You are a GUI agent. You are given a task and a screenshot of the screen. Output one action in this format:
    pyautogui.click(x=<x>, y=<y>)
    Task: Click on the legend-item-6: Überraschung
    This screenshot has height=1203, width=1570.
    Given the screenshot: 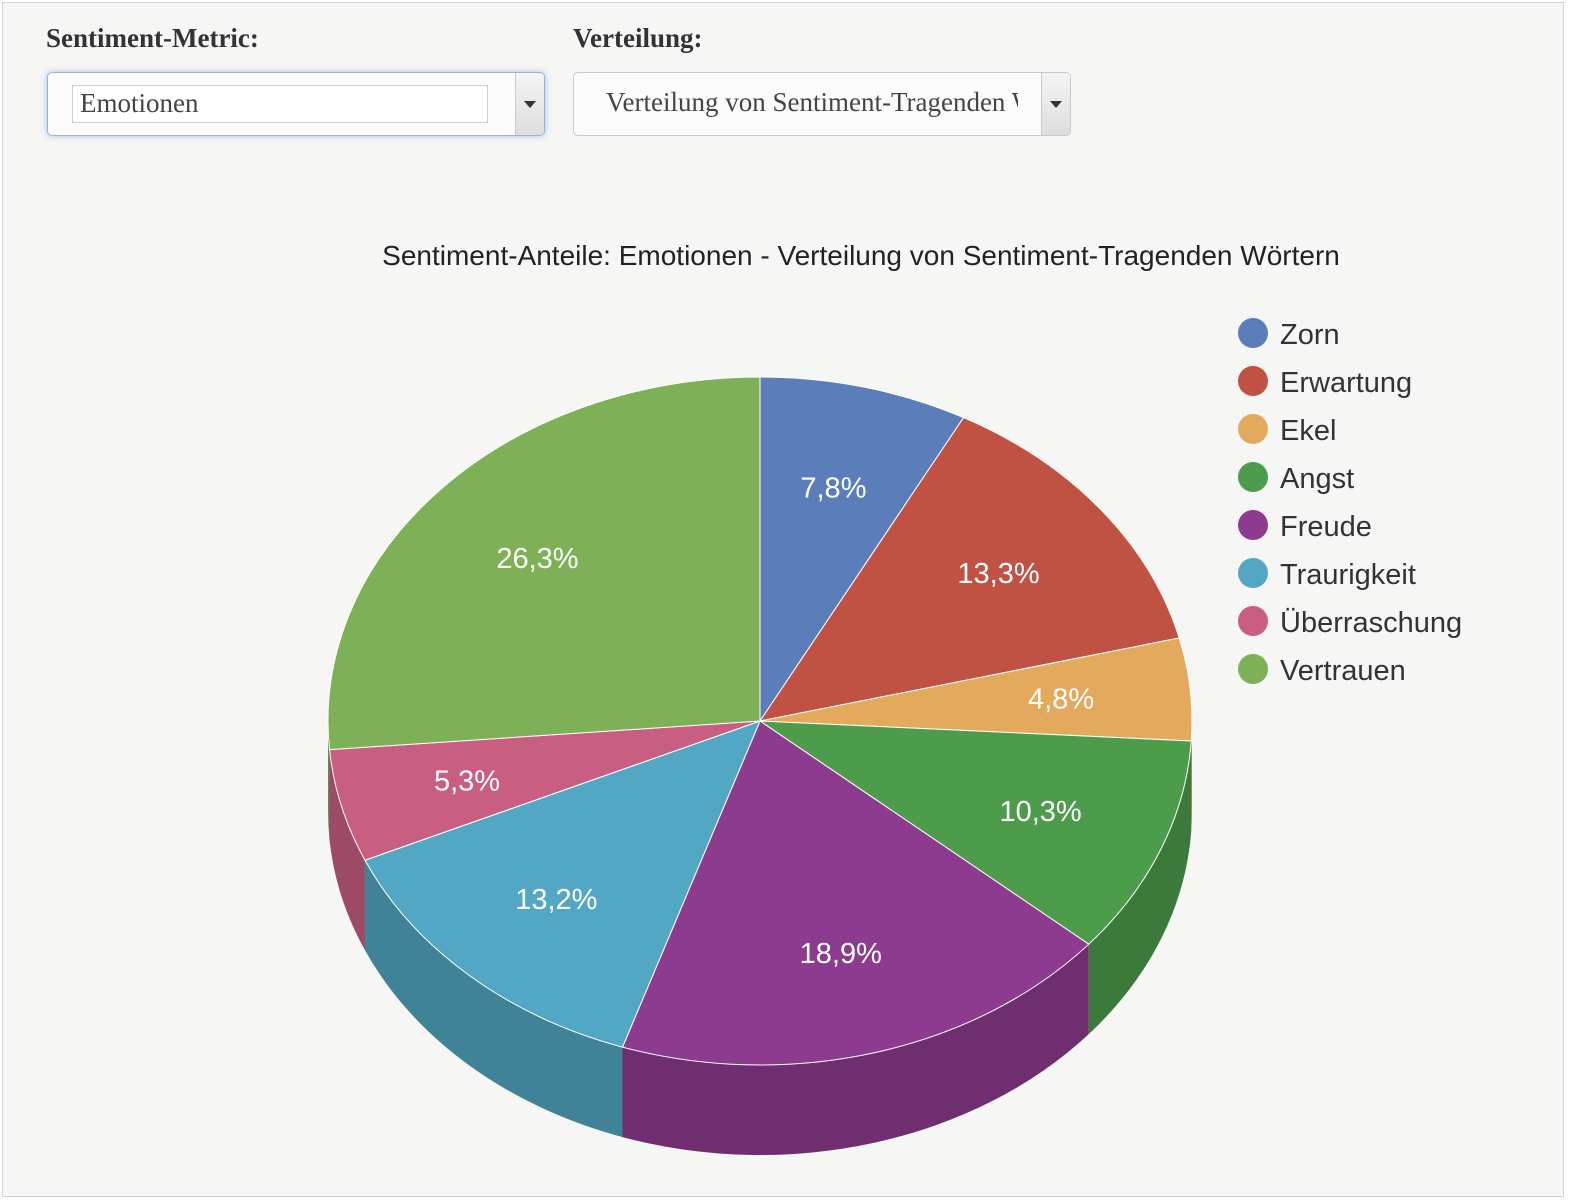 What is the action you would take?
    pyautogui.click(x=1371, y=623)
    